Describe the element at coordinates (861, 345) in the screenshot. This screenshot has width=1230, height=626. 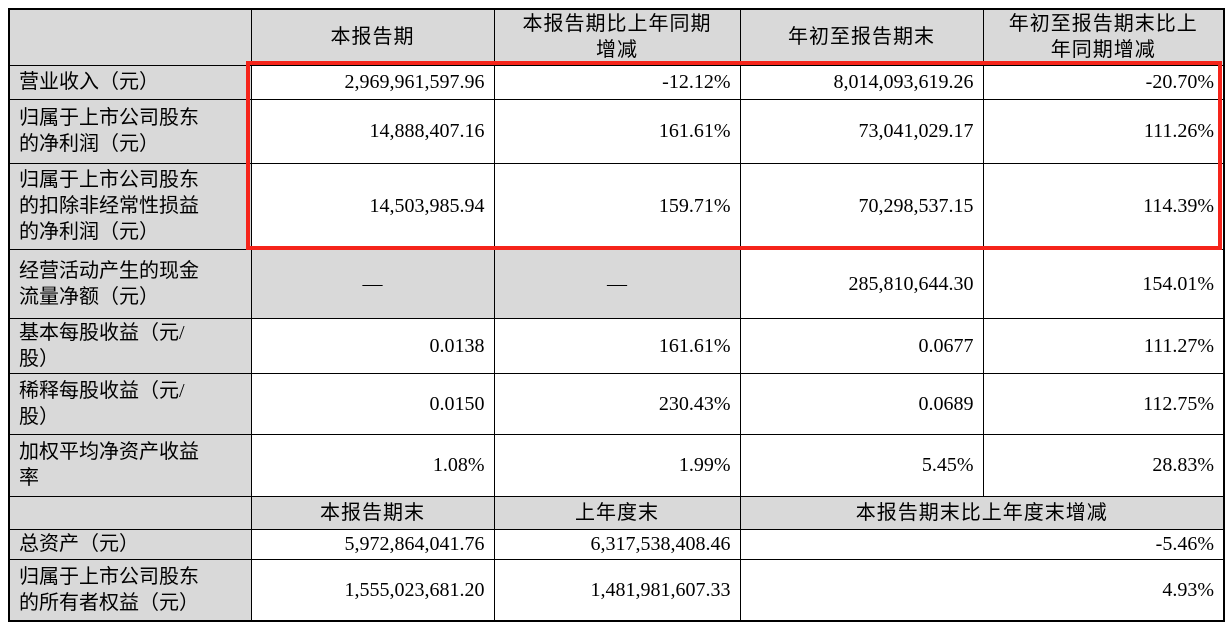
I see `cell-value: 0.0677` at that location.